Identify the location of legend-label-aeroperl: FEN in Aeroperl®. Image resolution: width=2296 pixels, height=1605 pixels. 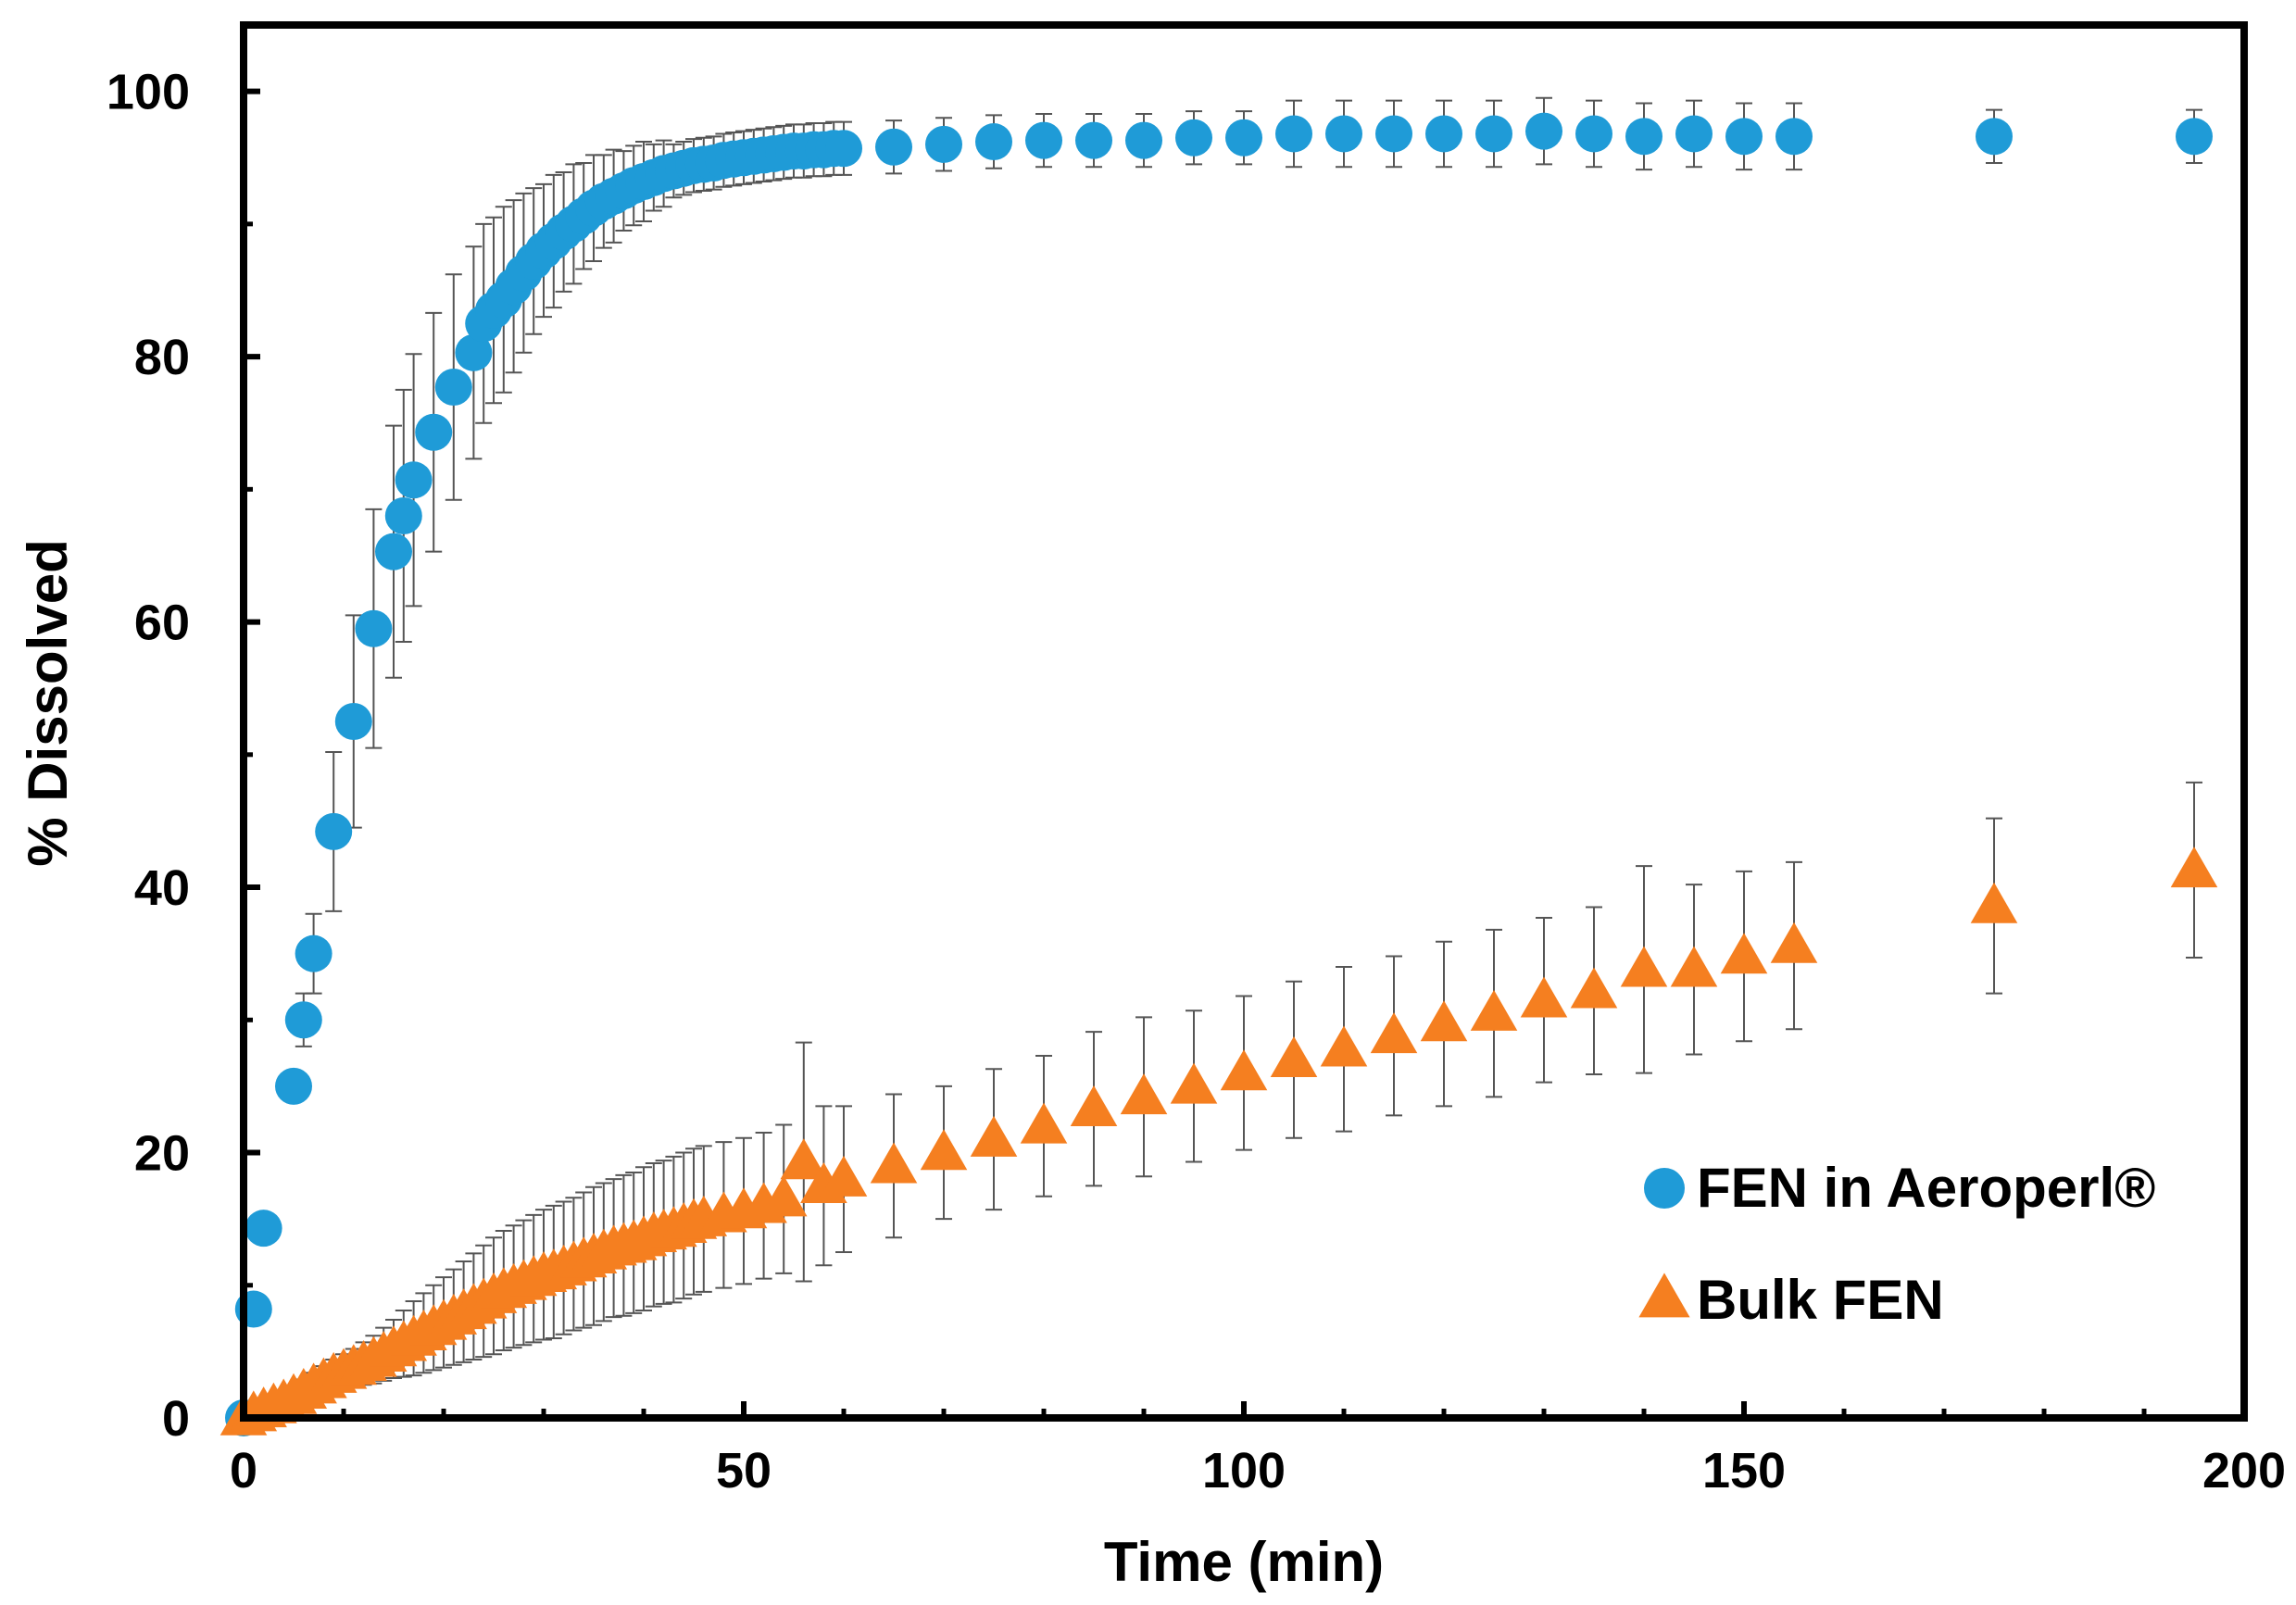
(1926, 1188).